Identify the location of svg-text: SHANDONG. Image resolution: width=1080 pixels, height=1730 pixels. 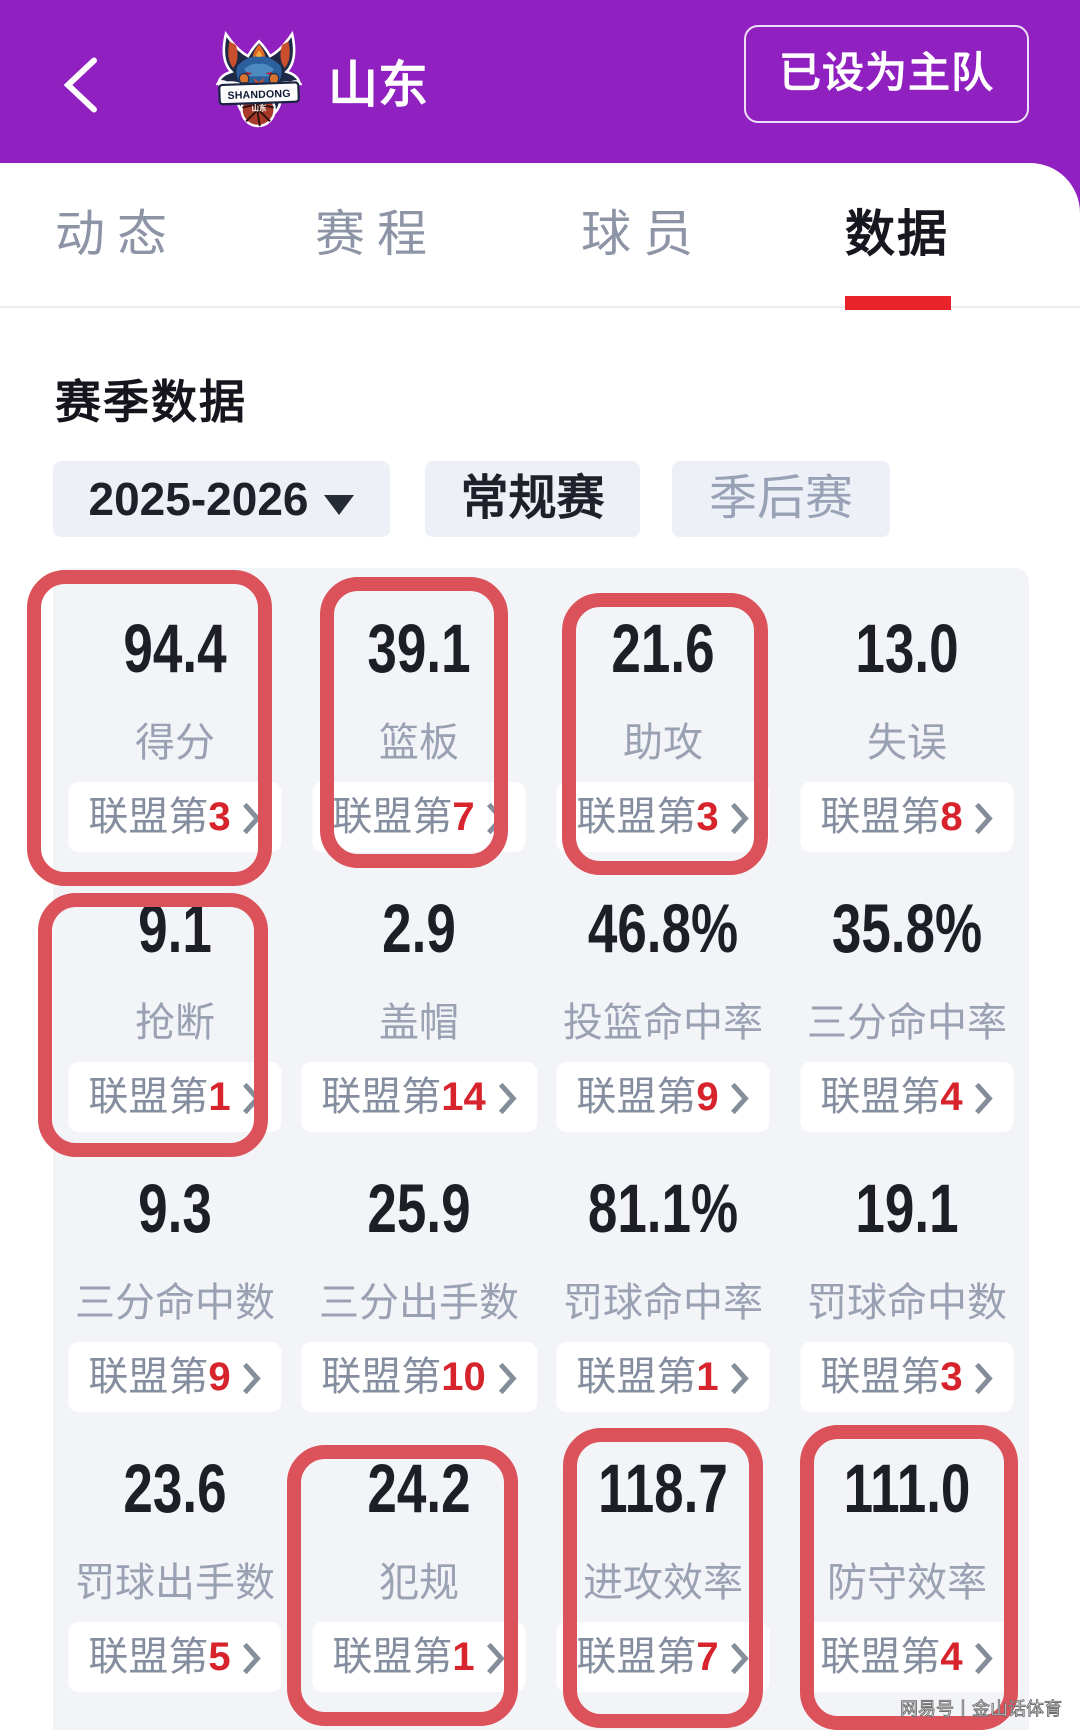
(259, 95).